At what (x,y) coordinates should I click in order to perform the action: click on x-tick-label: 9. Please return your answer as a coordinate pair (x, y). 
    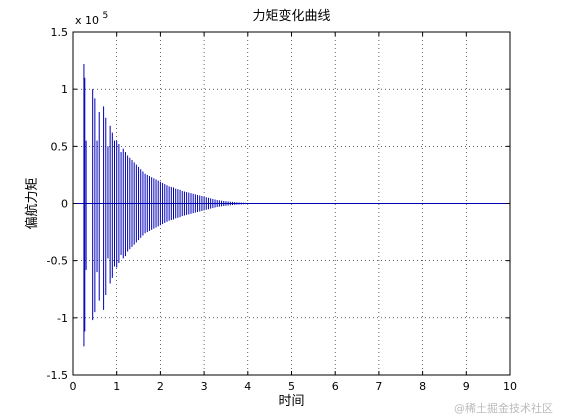
    Looking at the image, I should click on (466, 386).